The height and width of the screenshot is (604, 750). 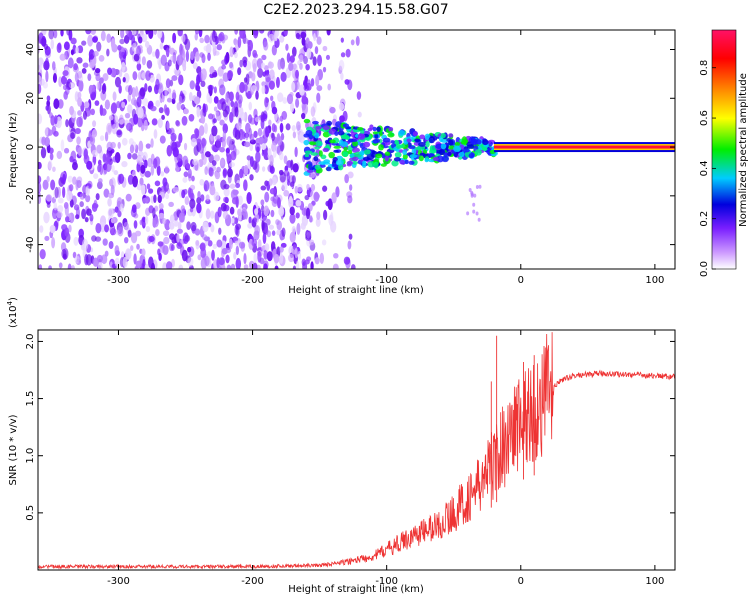 I want to click on spectrogram-x-label: Height of straight line (km), so click(x=356, y=290).